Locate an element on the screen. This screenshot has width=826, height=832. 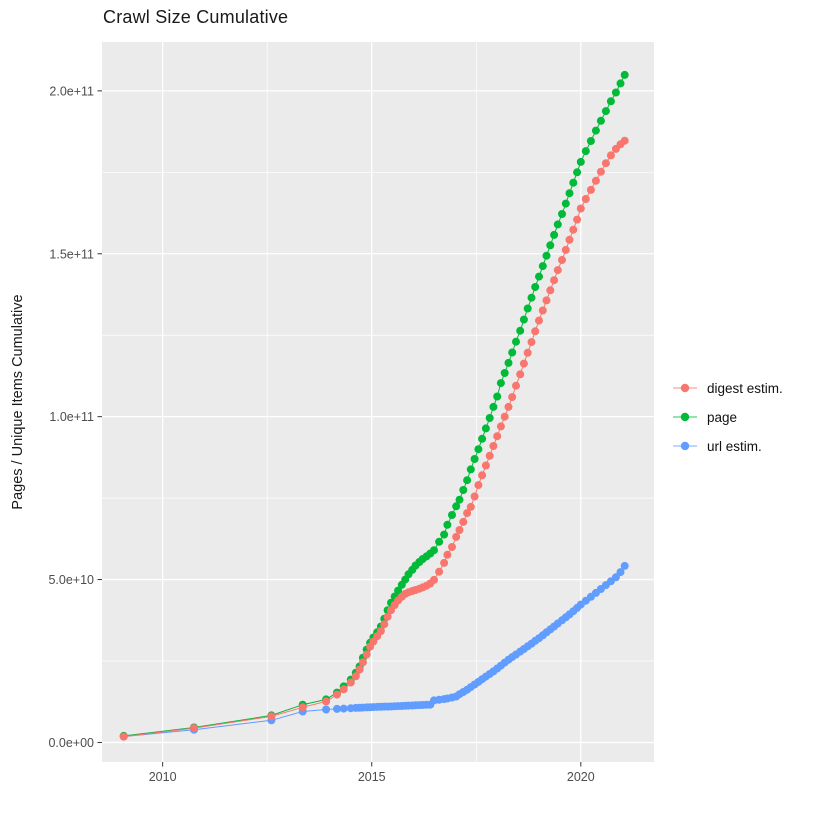
page-title: Crawl Size Cumulative is located at coordinates (196, 17).